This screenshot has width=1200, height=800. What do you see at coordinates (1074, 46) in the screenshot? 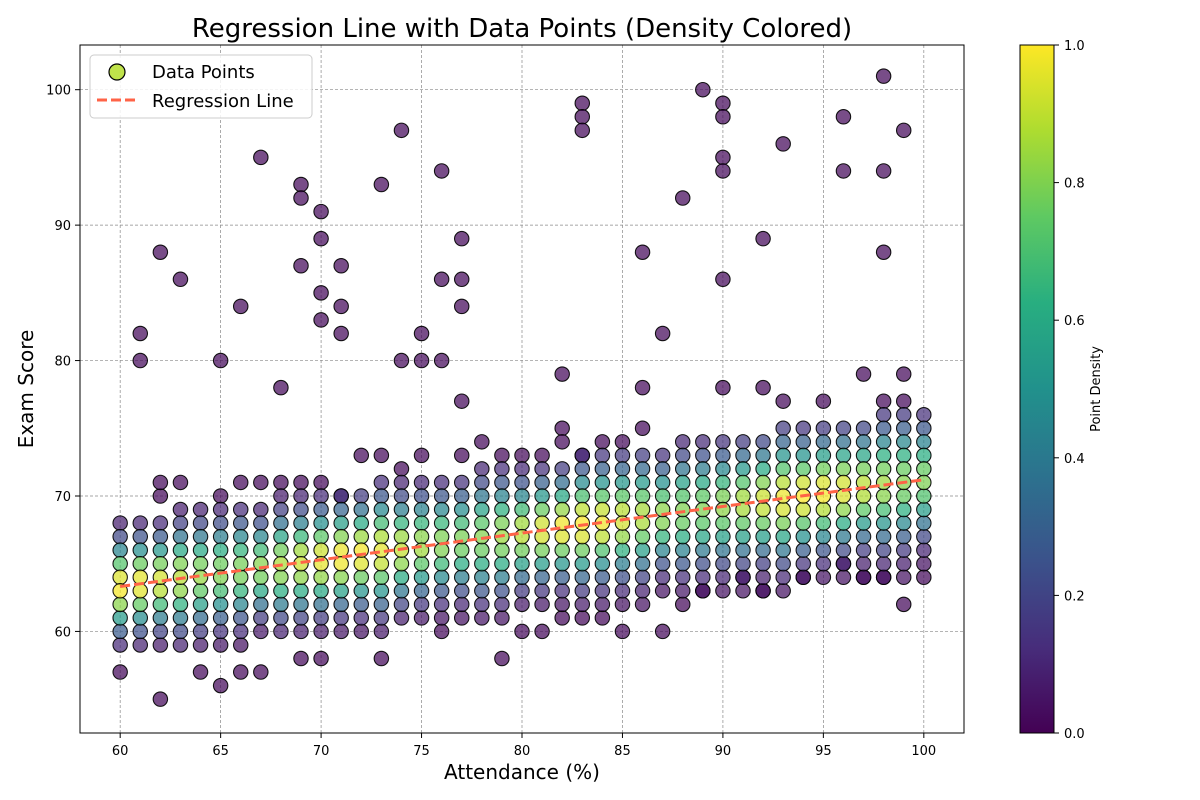
I see `colorbar-tick-label: 1.0` at bounding box center [1074, 46].